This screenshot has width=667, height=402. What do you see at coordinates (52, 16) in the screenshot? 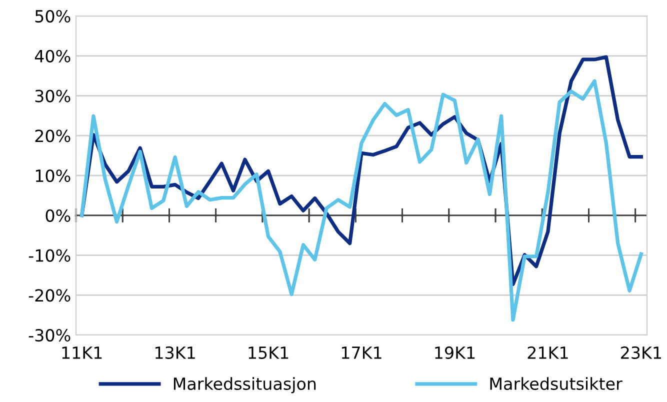
I see `y-tick-label: 50%` at bounding box center [52, 16].